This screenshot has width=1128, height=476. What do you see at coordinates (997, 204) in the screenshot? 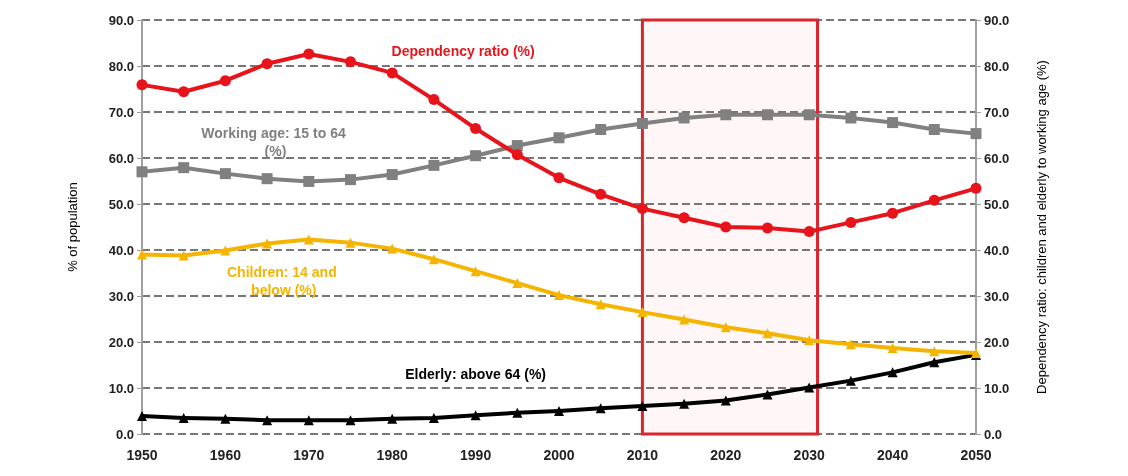
I see `y2-tick-label: 50.0` at bounding box center [997, 204].